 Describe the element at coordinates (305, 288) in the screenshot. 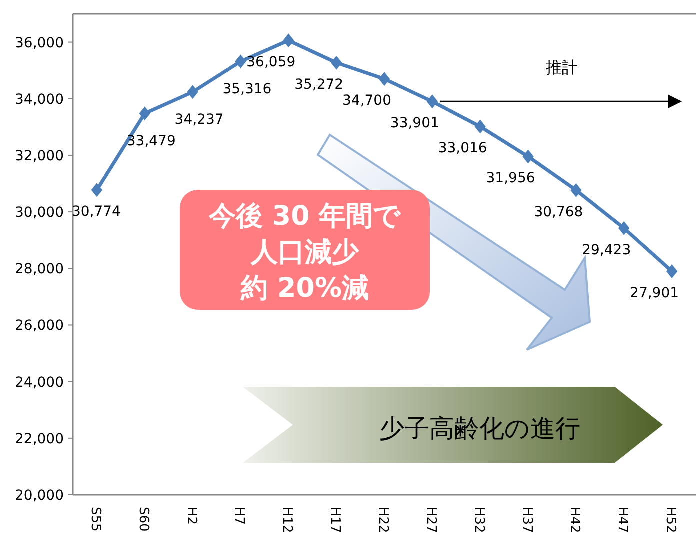

I see `annotation: 約 20%減` at that location.